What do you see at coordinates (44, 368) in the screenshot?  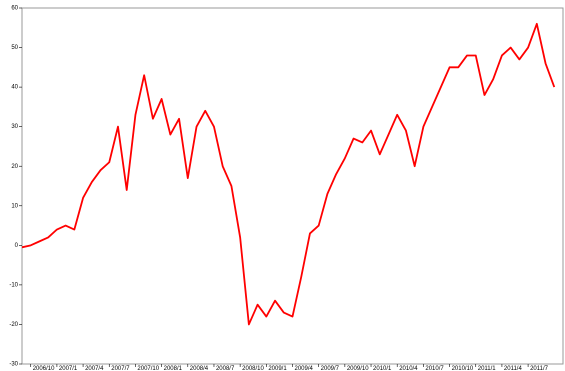 I see `x-tick-label: 2006/10` at bounding box center [44, 368].